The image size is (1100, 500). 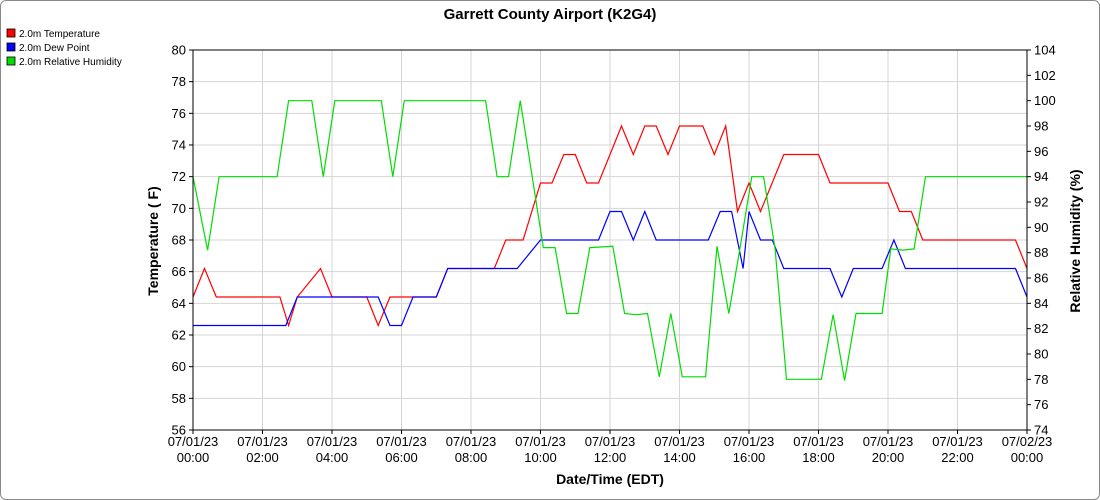 What do you see at coordinates (1041, 227) in the screenshot?
I see `y-right-tick-label: 90` at bounding box center [1041, 227].